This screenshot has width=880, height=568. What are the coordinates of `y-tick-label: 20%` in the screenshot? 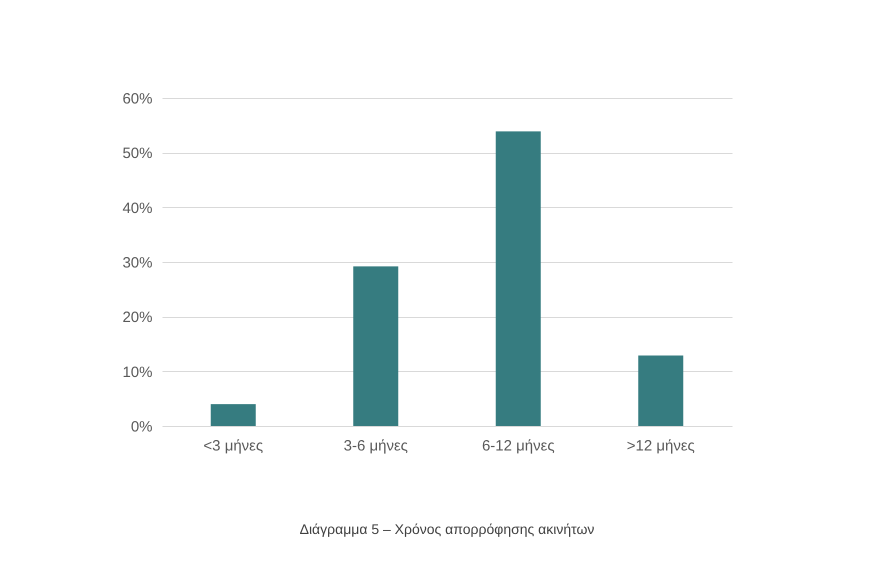 It's located at (137, 317).